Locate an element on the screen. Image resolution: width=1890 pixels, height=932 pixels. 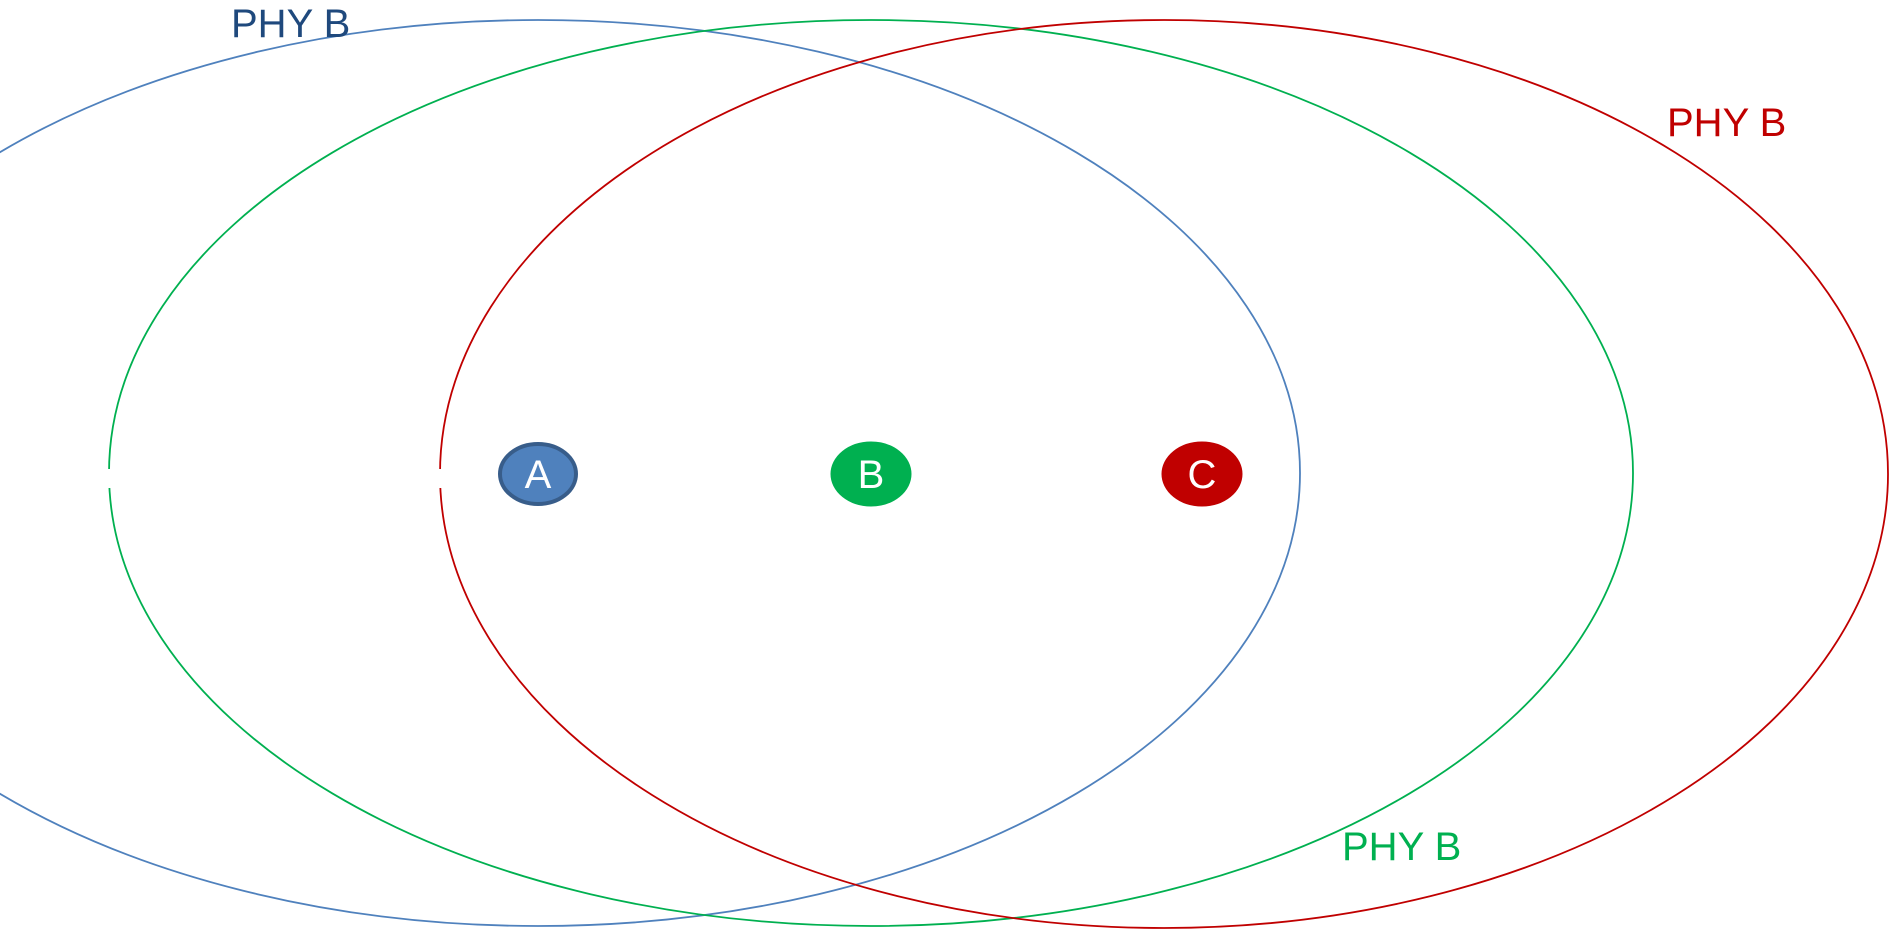
gap-mark-b is located at coordinates (109, 478).